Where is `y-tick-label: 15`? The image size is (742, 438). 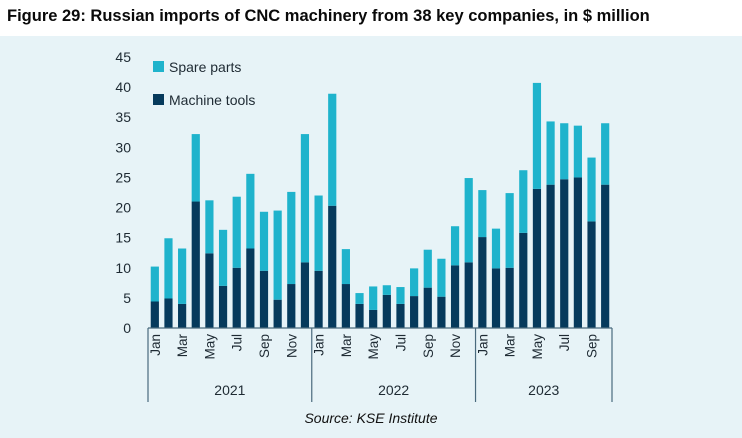 y-tick-label: 15 is located at coordinates (123, 238).